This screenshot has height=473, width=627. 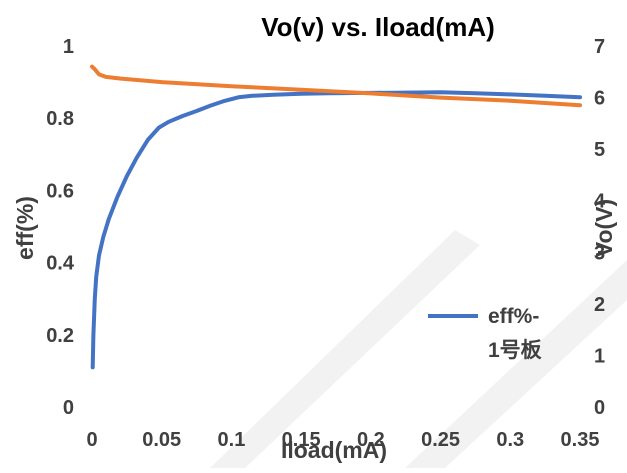 I want to click on x-tick-label: 0.3, so click(x=510, y=440).